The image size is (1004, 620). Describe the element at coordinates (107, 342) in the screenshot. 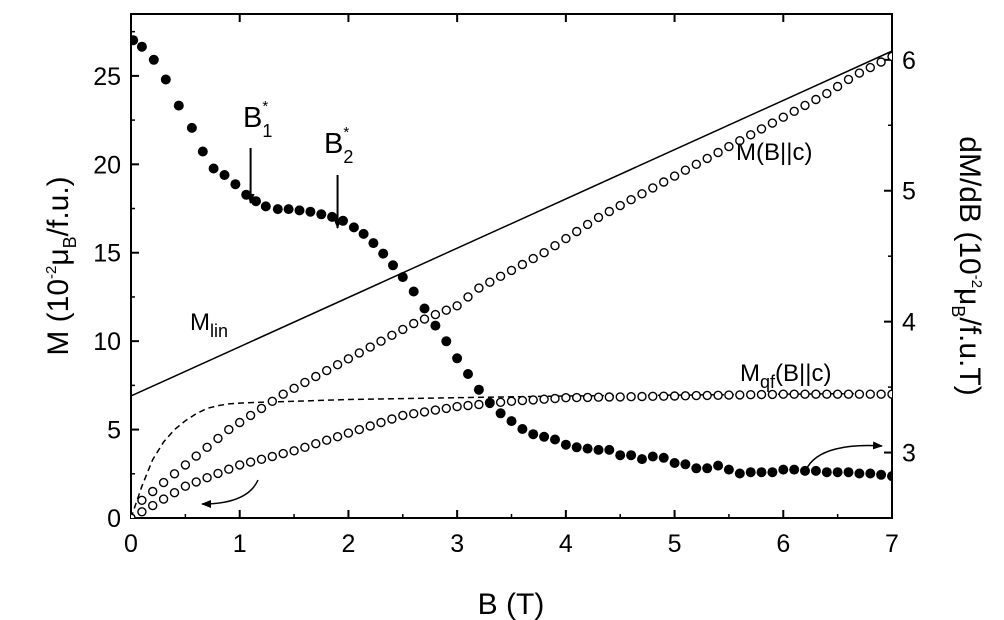

I see `y-left-tick-label: 10` at that location.